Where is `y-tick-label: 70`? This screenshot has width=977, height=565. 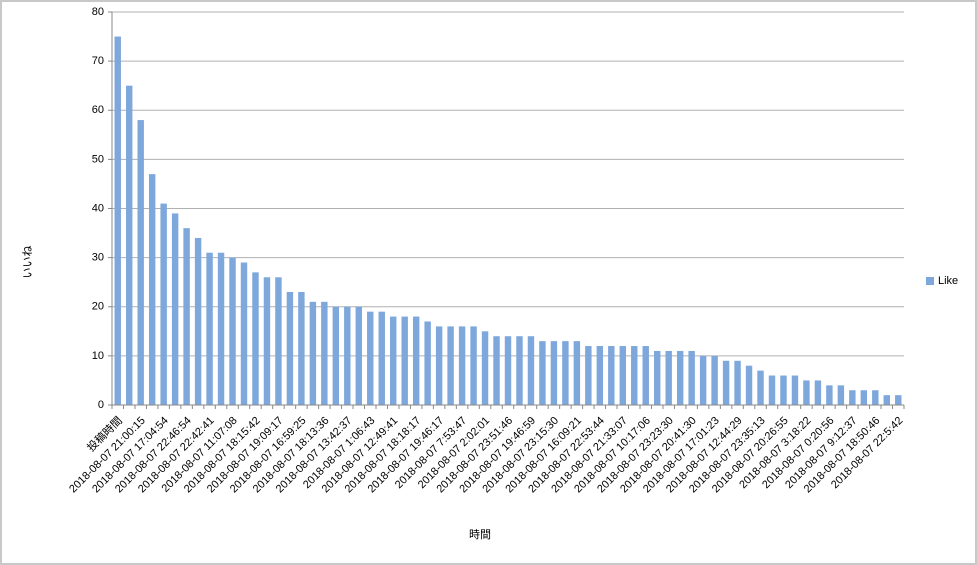 y-tick-label: 70 is located at coordinates (98, 61).